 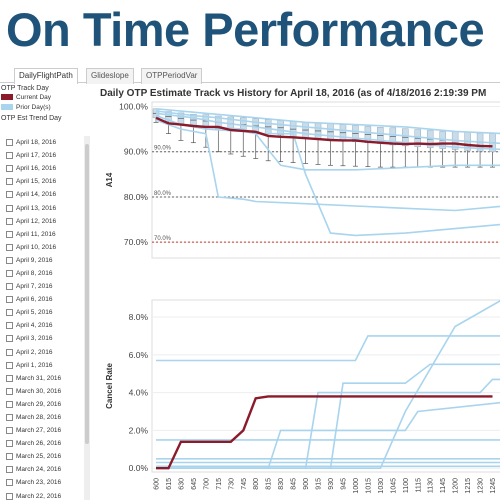 What do you see at coordinates (47, 482) in the screenshot?
I see `trend-day-item: March 23, 2016` at bounding box center [47, 482].